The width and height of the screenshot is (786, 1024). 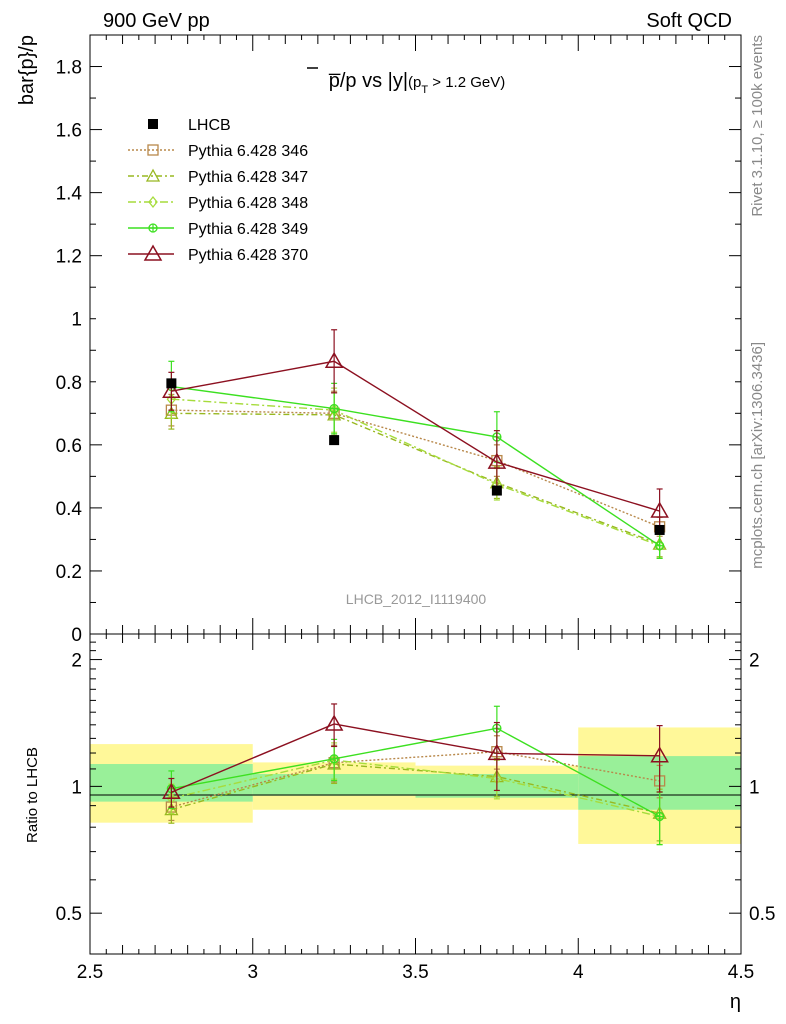 I want to click on watermark: LHCB_2012_I1119400, so click(x=416, y=599).